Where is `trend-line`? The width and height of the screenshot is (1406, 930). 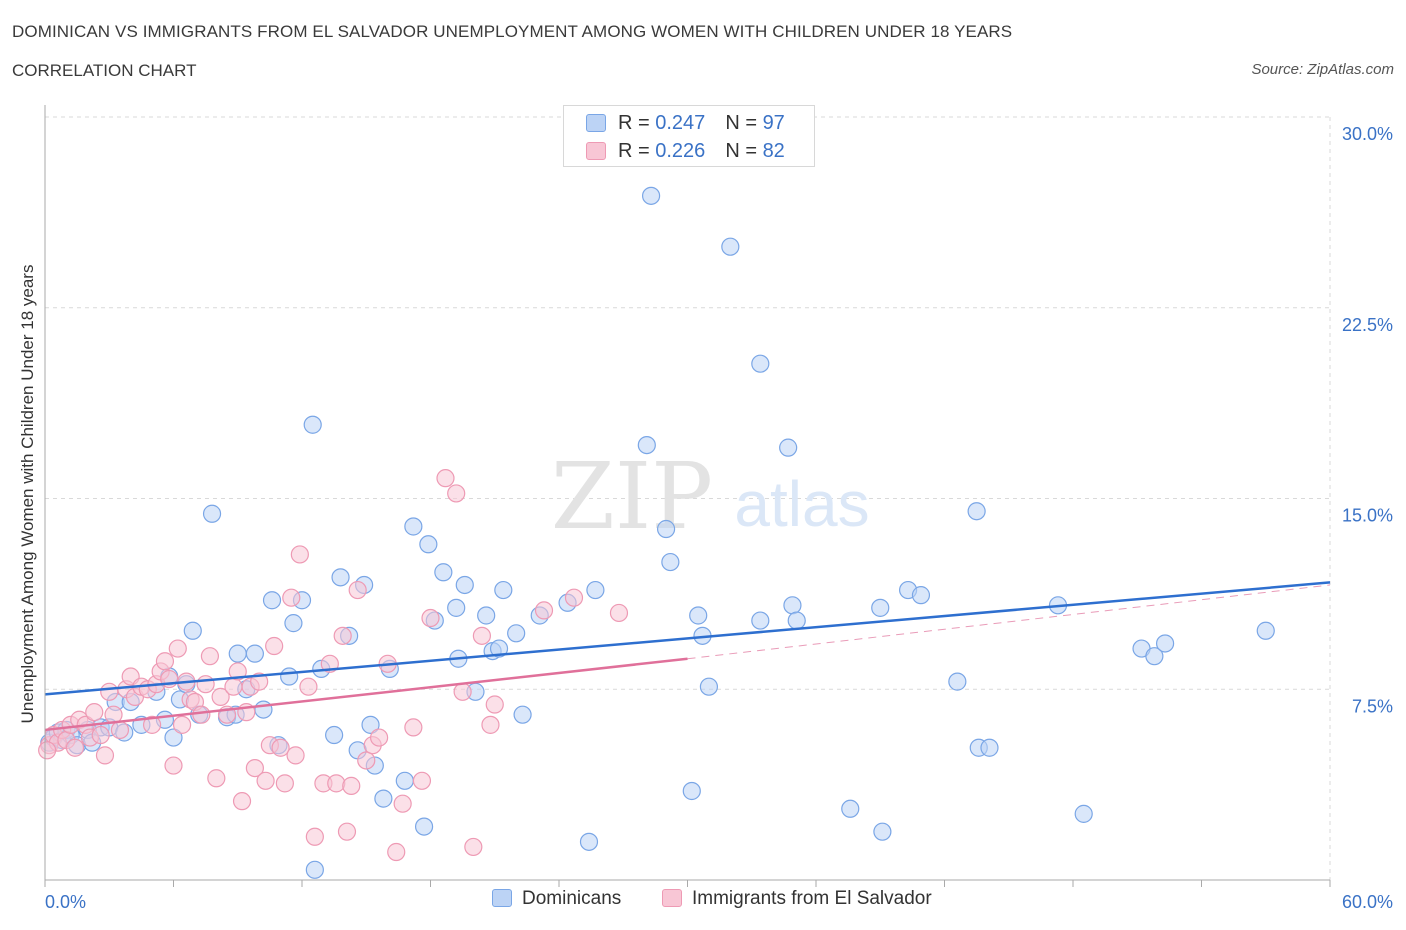 trend-line is located at coordinates (366, 694).